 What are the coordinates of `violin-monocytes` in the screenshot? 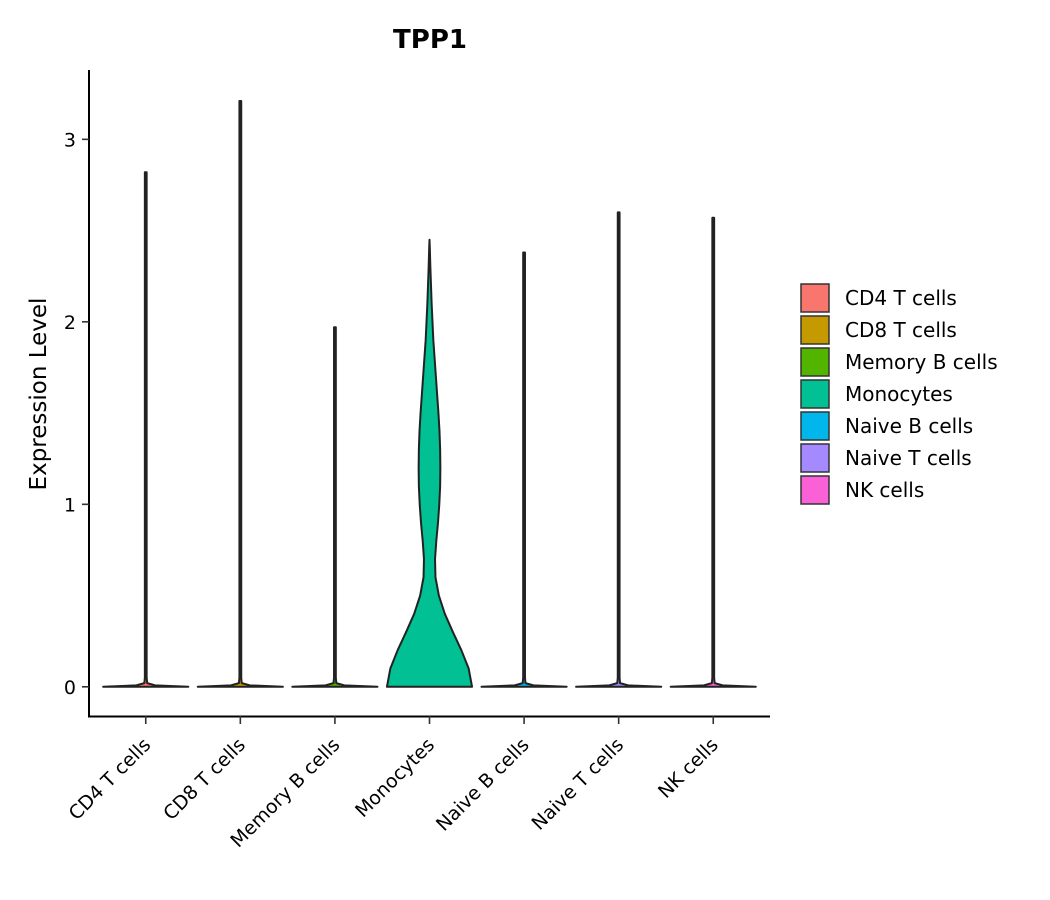 It's located at (429, 463).